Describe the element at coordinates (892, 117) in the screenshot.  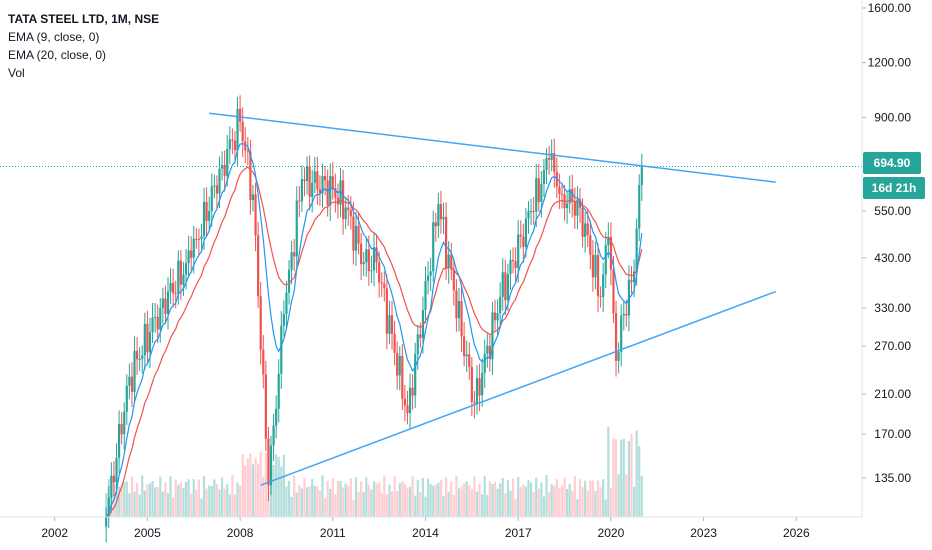
I see `price-axis-label: 900.00` at that location.